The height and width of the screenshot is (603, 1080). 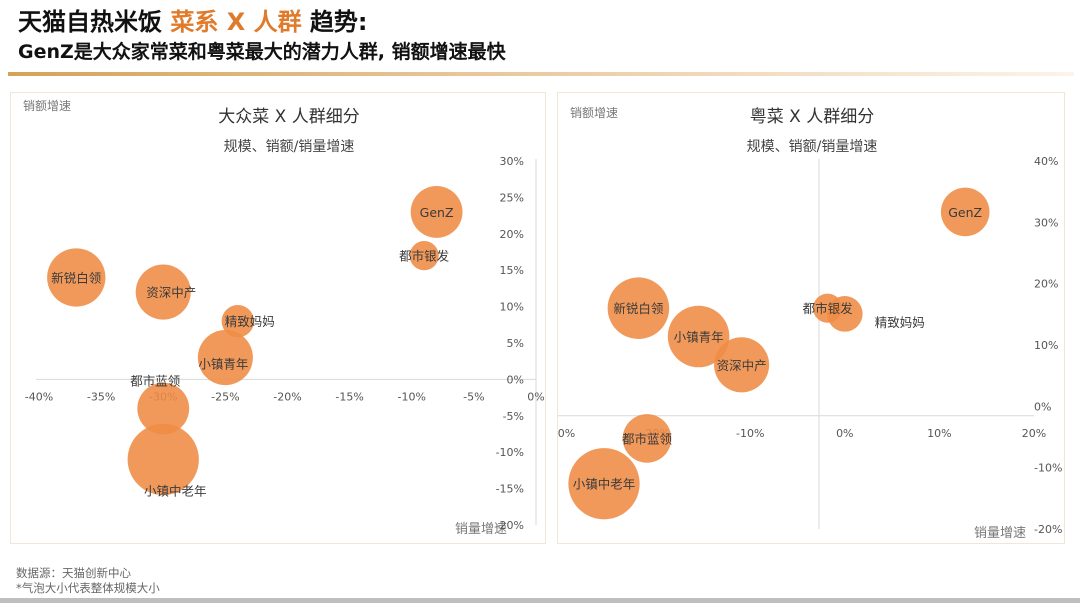 What do you see at coordinates (541, 74) in the screenshot?
I see `title-divider` at bounding box center [541, 74].